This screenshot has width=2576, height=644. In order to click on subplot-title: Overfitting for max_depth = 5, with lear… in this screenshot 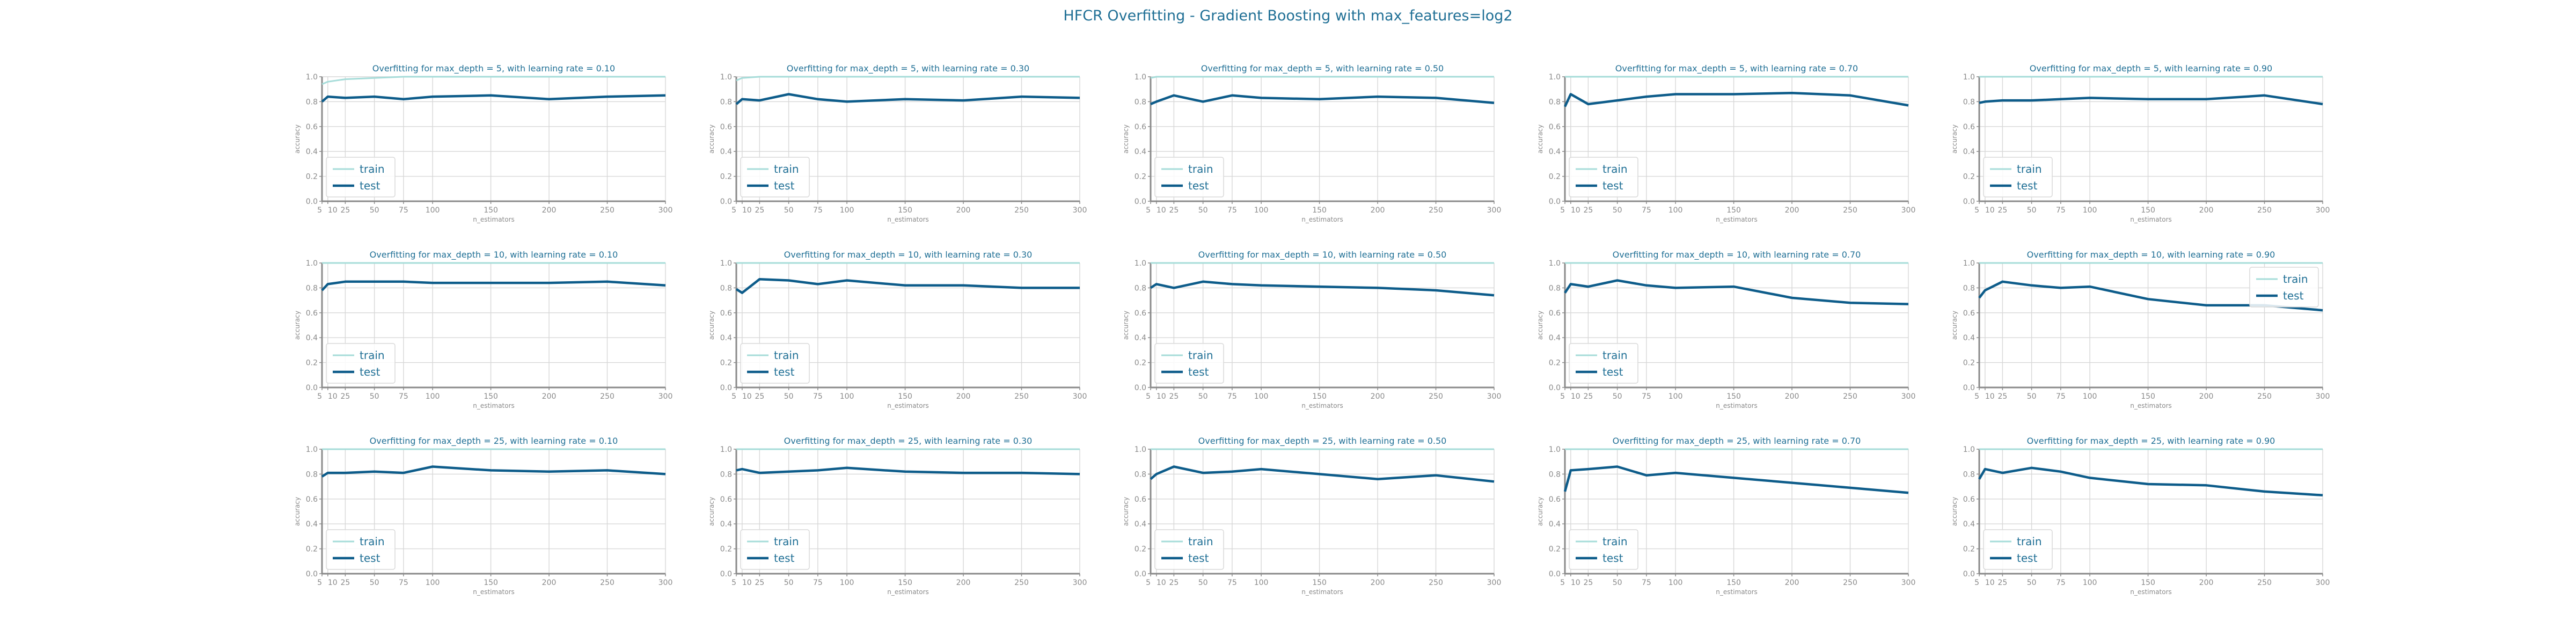, I will do `click(2151, 68)`.